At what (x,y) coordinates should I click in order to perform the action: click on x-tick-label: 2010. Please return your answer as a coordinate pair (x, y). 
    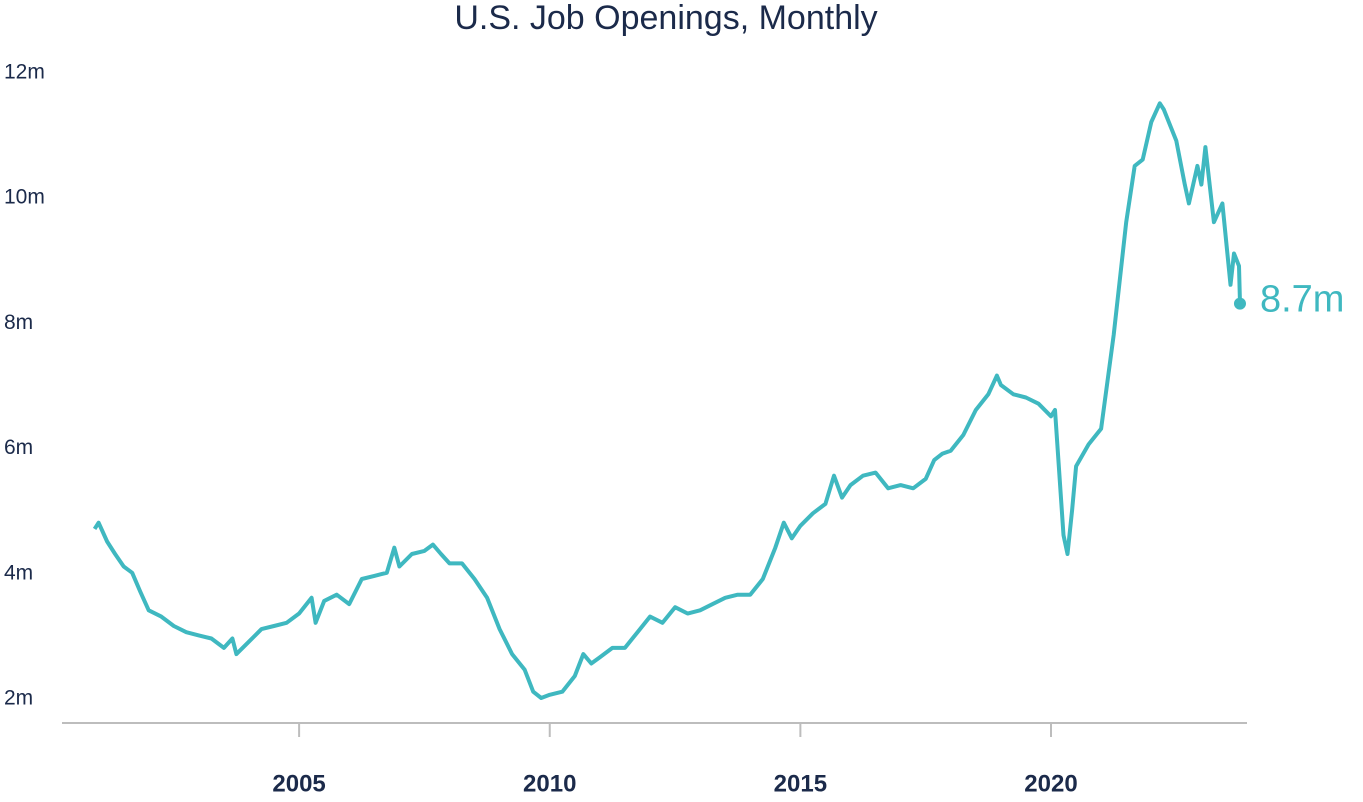
    Looking at the image, I should click on (549, 783).